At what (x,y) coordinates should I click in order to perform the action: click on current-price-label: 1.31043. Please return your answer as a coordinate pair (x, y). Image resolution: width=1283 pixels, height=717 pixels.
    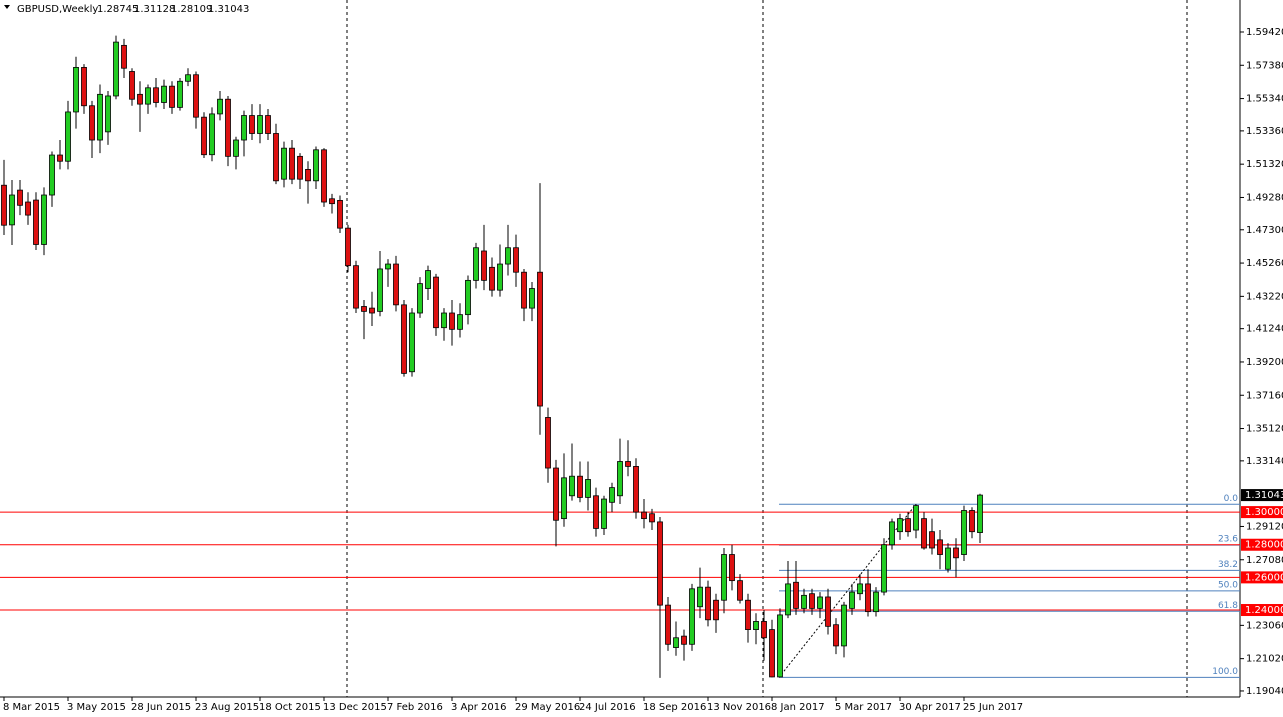
    Looking at the image, I should click on (1264, 495).